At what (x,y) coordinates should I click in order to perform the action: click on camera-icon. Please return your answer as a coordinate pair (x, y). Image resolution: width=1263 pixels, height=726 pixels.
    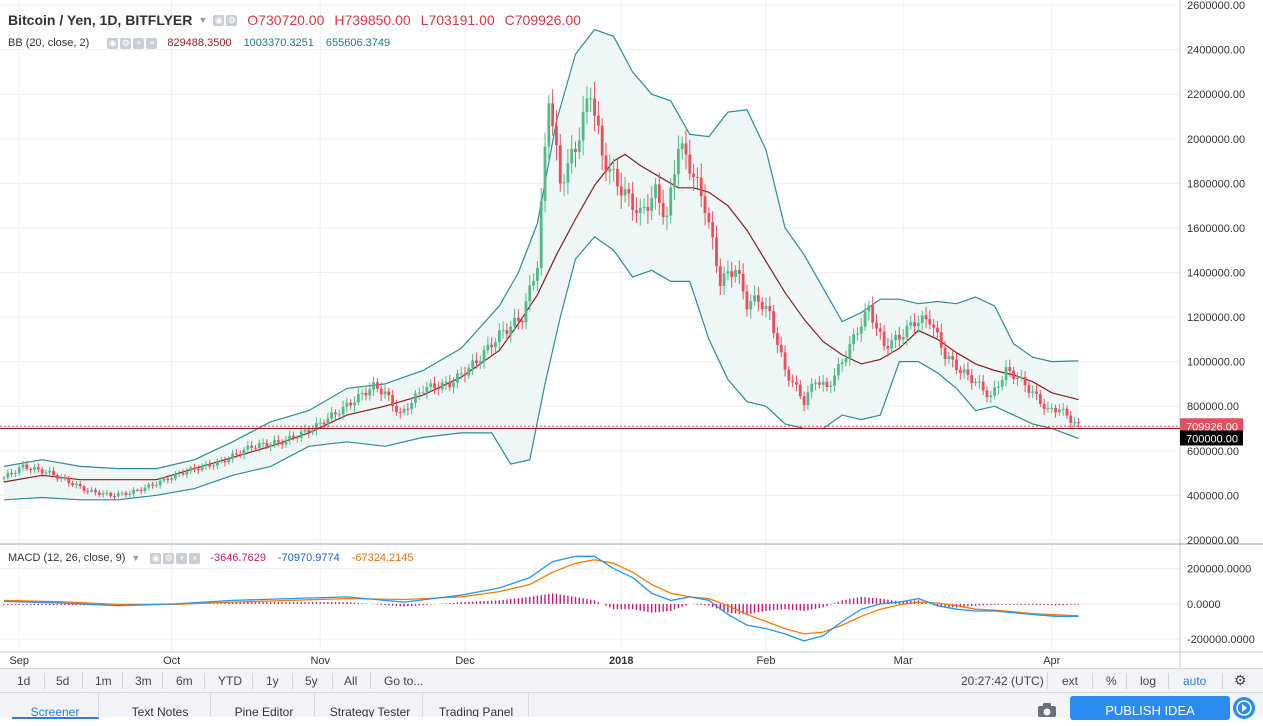
    Looking at the image, I should click on (1047, 710).